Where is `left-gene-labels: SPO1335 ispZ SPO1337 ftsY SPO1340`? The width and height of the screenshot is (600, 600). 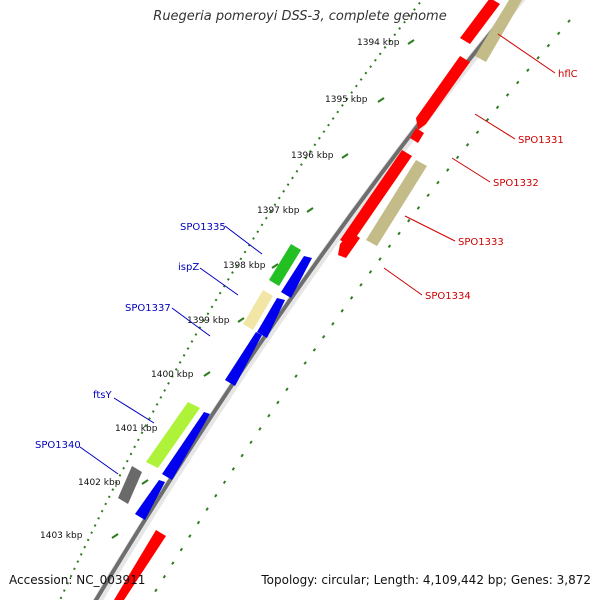
left-gene-labels: SPO1335 ispZ SPO1337 ftsY SPO1340 is located at coordinates (130, 336).